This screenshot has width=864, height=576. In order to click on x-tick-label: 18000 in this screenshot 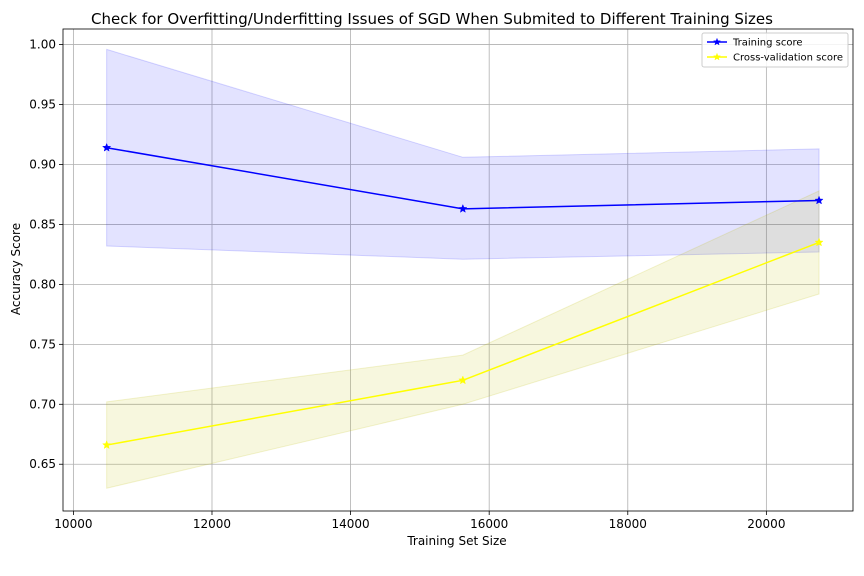, I will do `click(628, 524)`.